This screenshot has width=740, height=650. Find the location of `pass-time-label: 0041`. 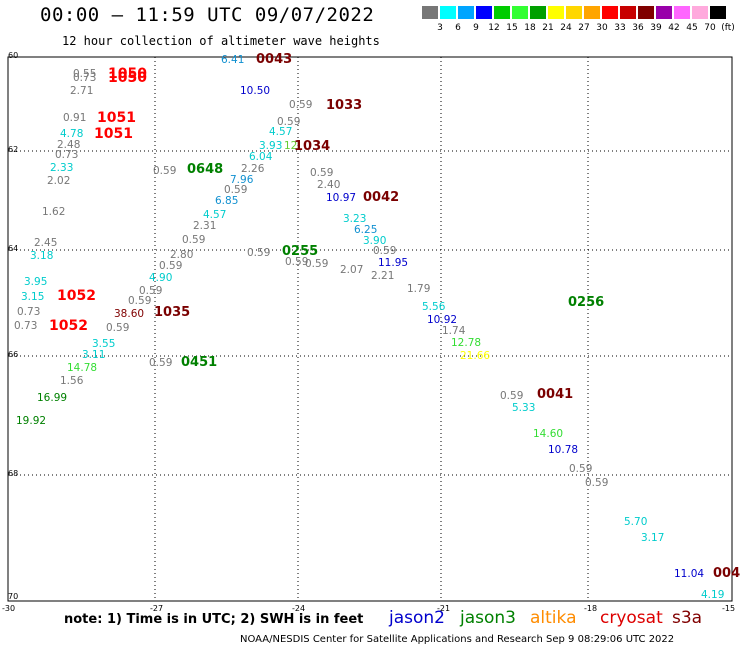

pass-time-label: 0041 is located at coordinates (555, 394).